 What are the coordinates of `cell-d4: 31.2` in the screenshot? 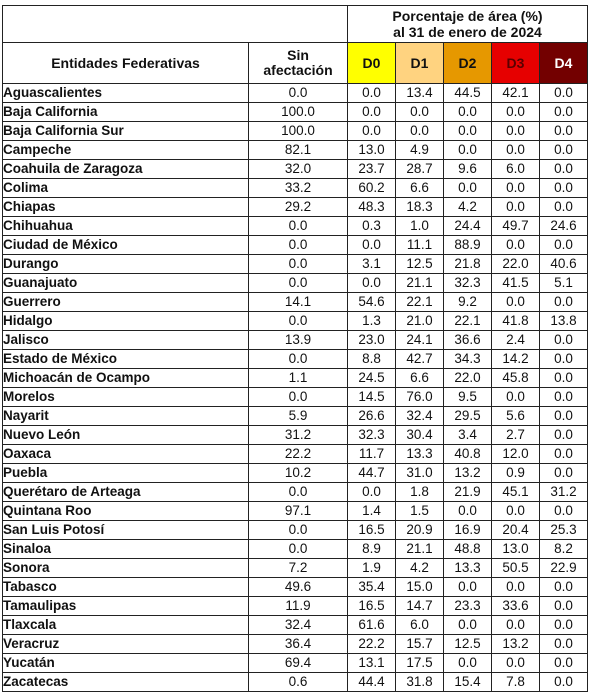 It's located at (563, 492).